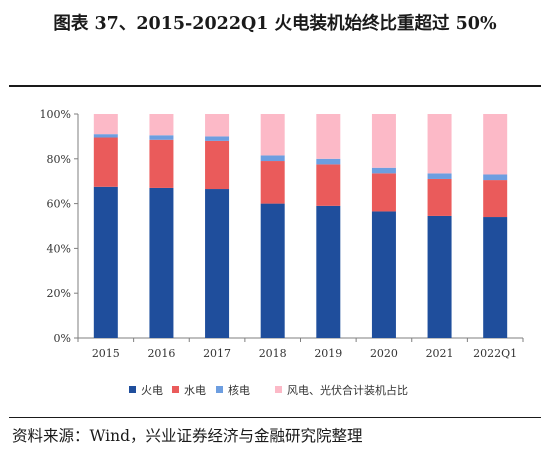 This screenshot has width=550, height=467. Describe the element at coordinates (440, 353) in the screenshot. I see `x-tick-label: 2021` at that location.